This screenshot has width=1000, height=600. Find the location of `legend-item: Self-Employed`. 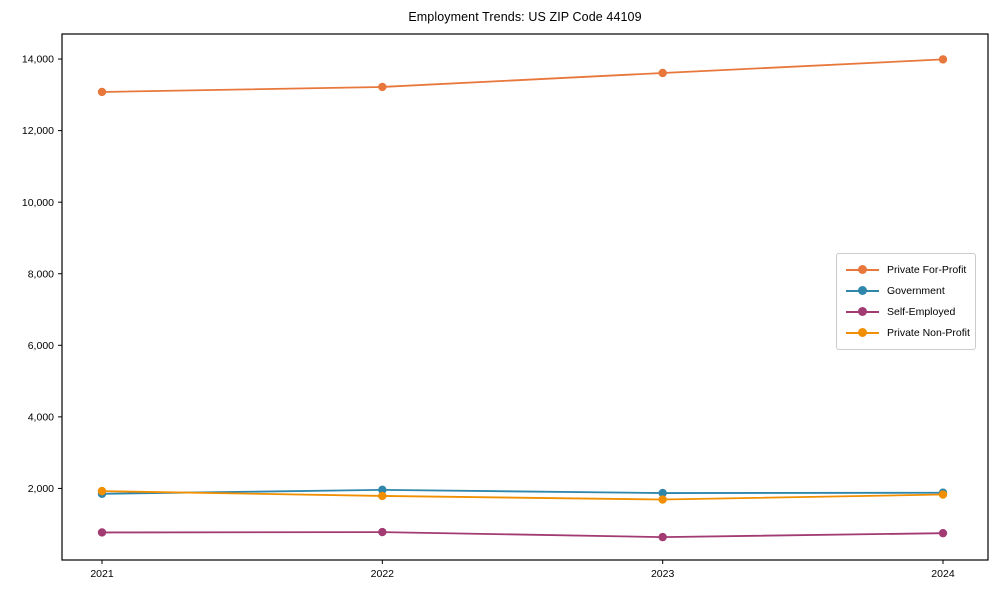

legend-item: Self-Employed is located at coordinates (910, 312).